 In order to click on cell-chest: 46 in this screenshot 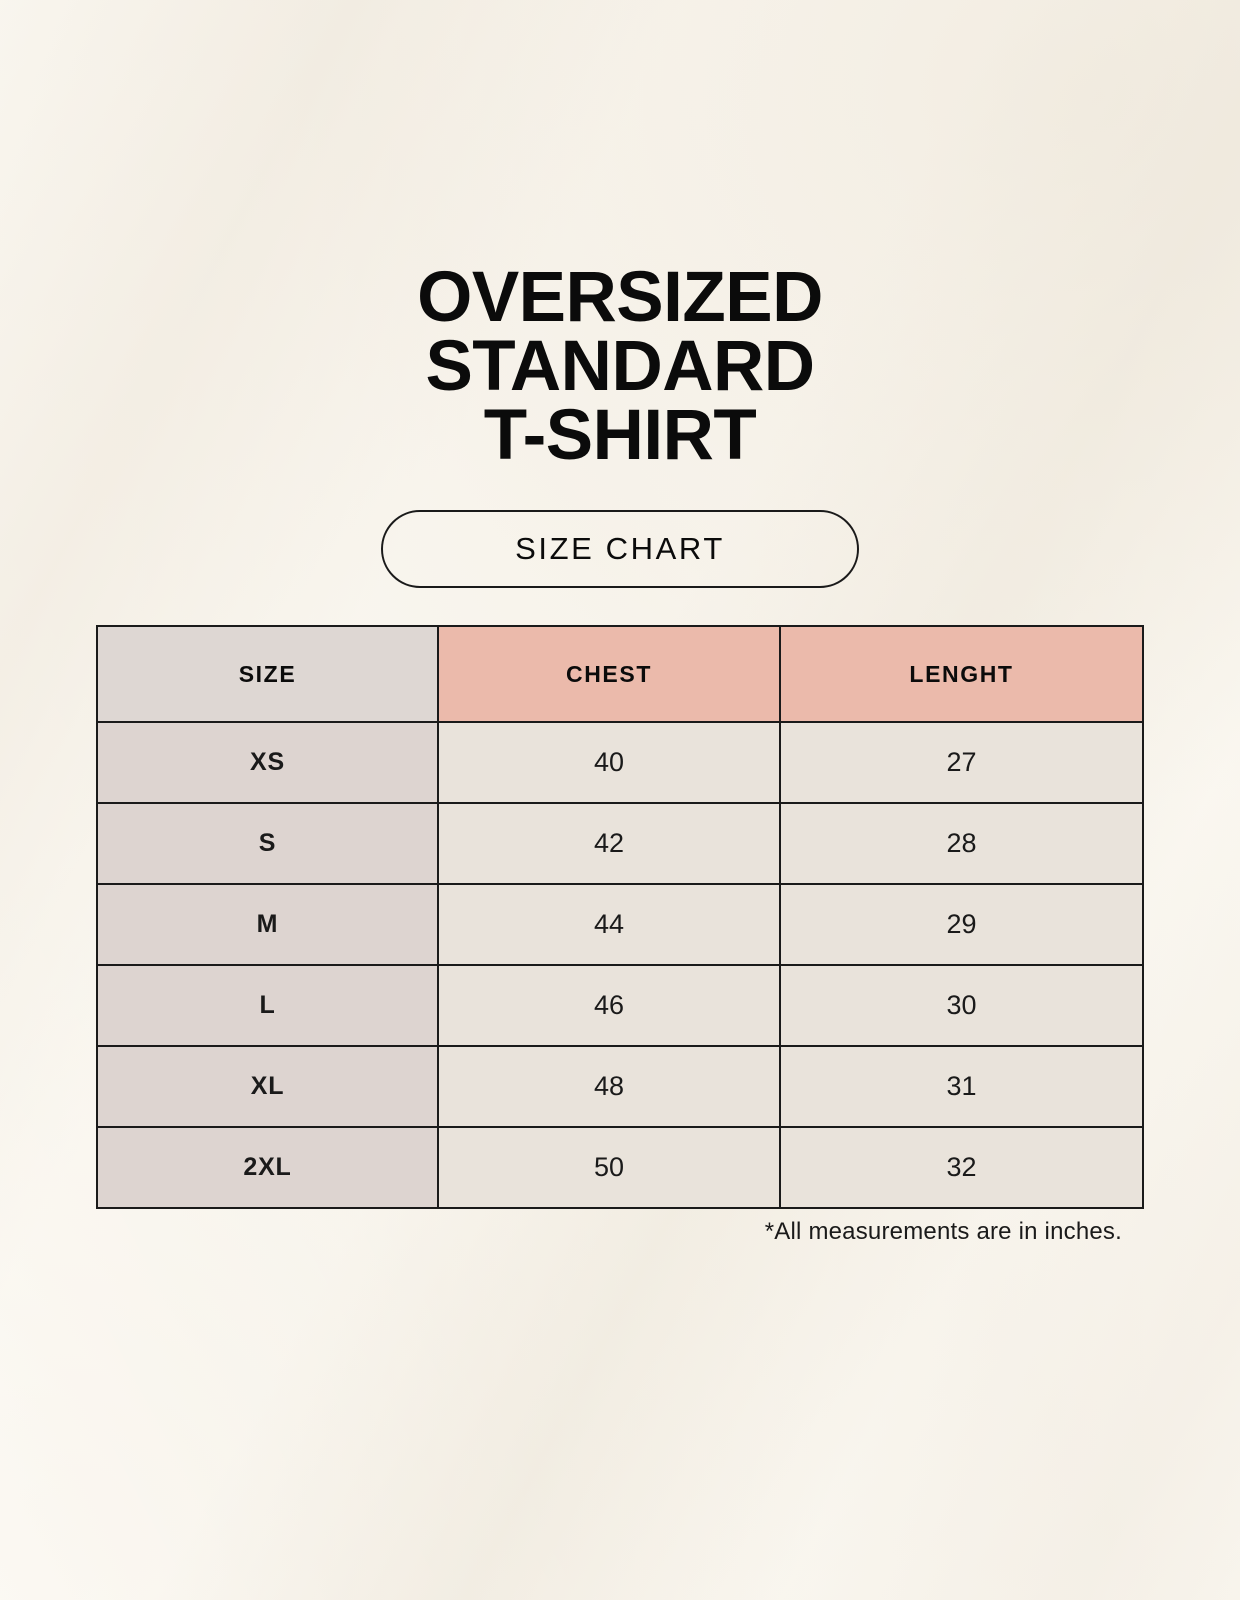, I will do `click(609, 1005)`.